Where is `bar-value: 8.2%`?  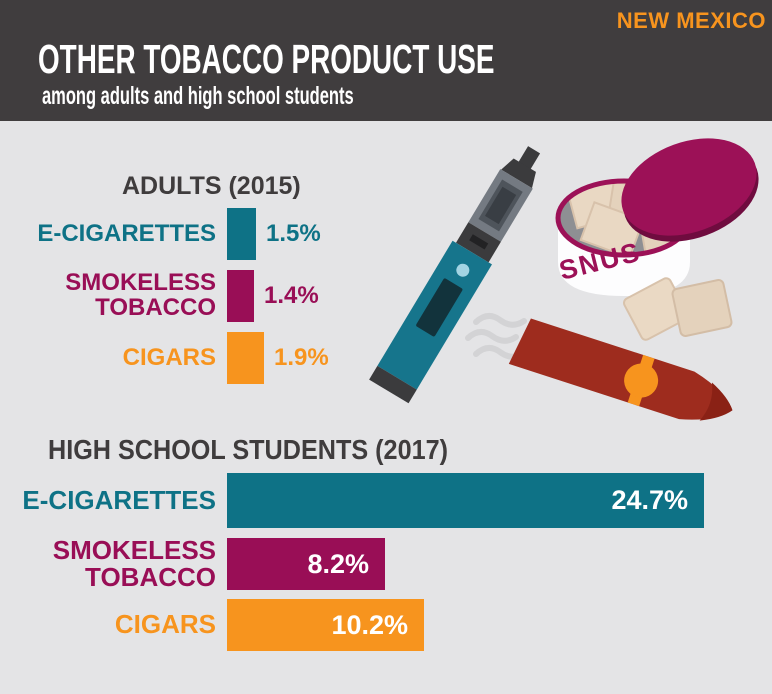 bar-value: 8.2% is located at coordinates (338, 563).